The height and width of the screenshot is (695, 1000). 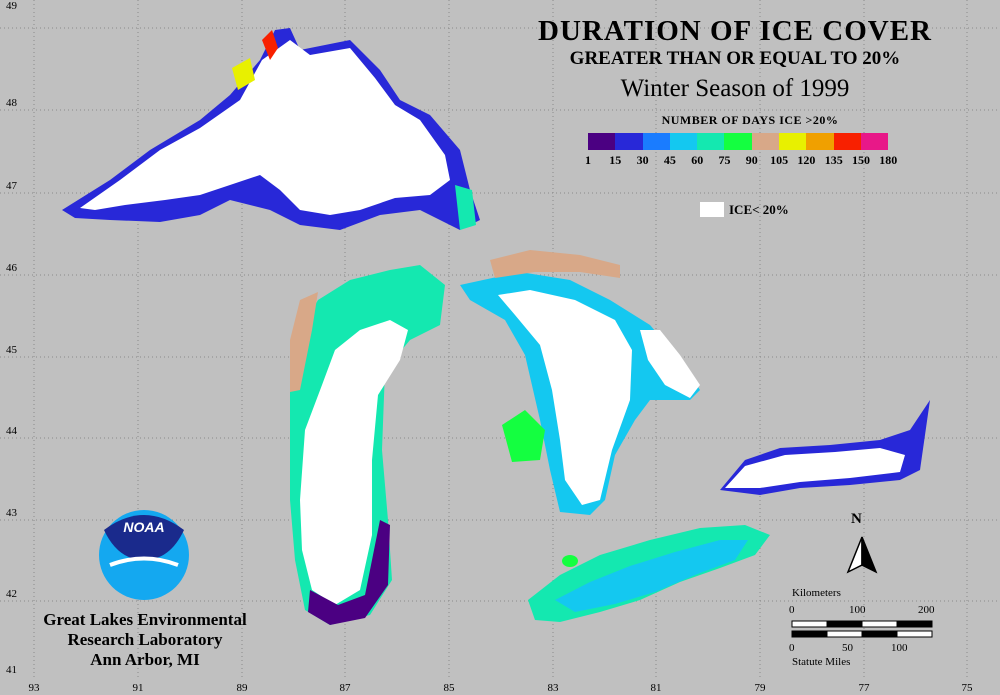 I want to click on green-bay, so click(x=304, y=342).